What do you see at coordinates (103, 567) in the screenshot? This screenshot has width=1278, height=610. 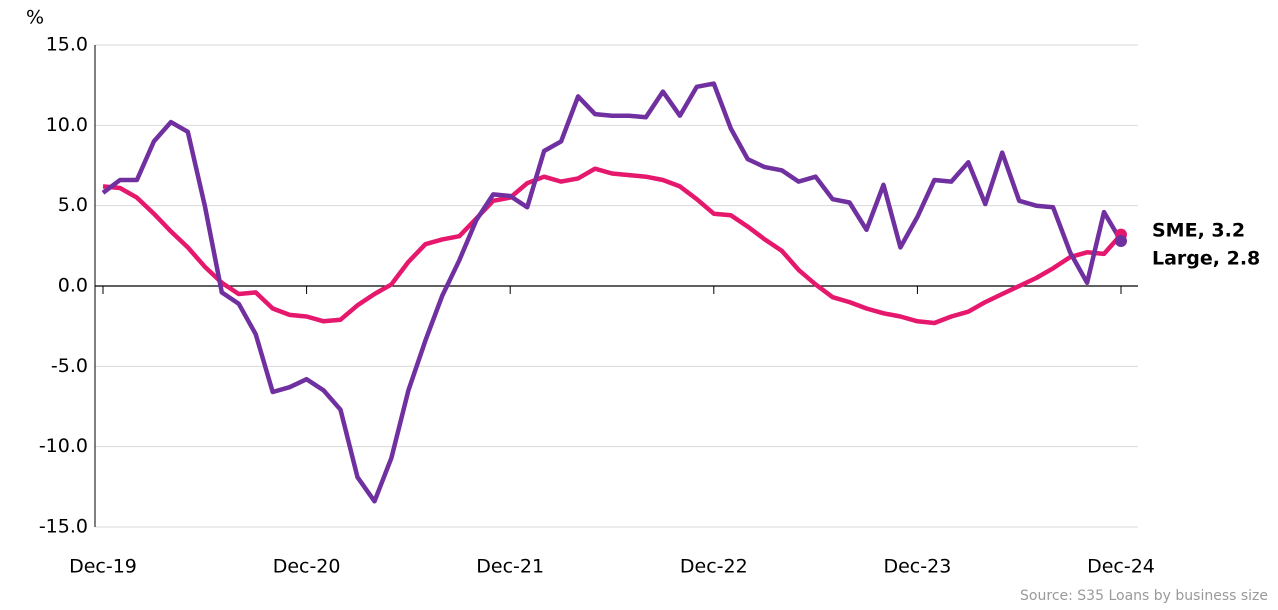 I see `x-tick-label: Dec-19` at bounding box center [103, 567].